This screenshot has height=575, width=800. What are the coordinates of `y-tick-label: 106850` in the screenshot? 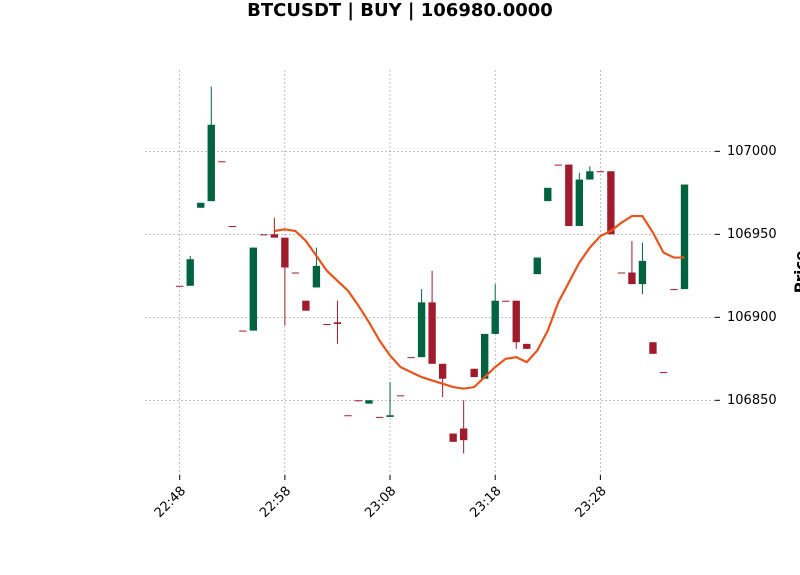 It's located at (752, 400).